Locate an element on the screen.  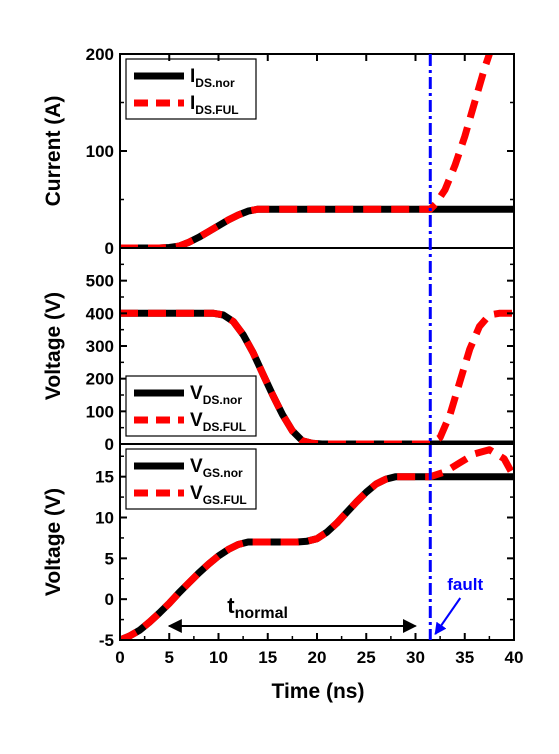
y-tick-label: -5 is located at coordinates (106, 640).